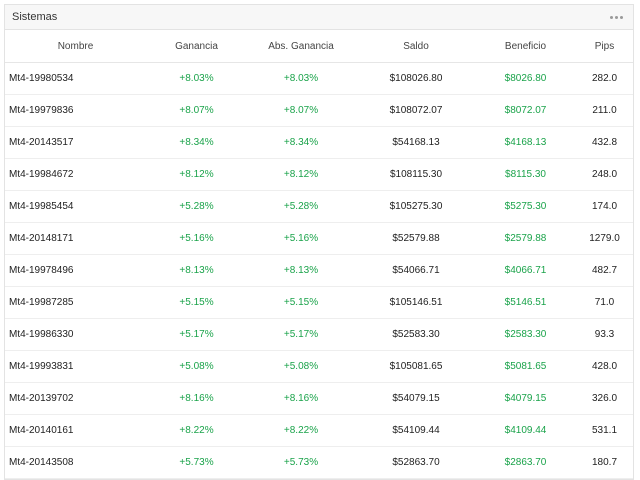 Image resolution: width=640 pixels, height=480 pixels. Describe the element at coordinates (603, 174) in the screenshot. I see `pips-value: 248.0` at that location.